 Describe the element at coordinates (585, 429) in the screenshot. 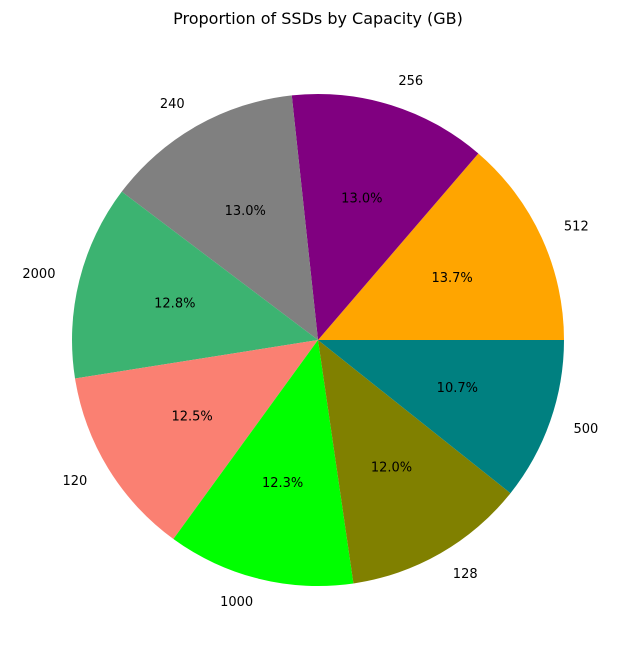

I see `slice-label-500: 500` at that location.